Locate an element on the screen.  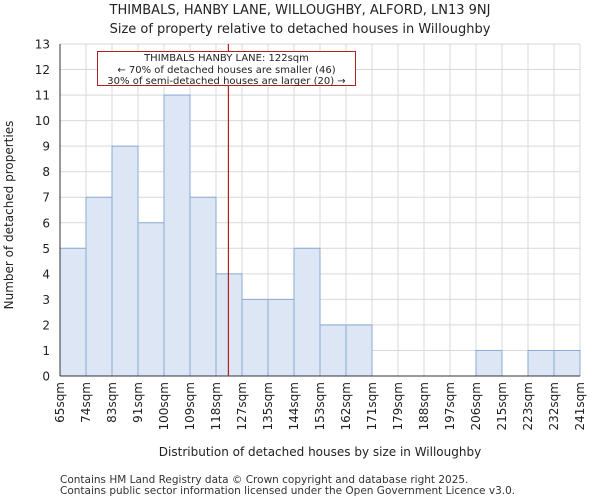
y-tick-label: 11 is located at coordinates (42, 96).